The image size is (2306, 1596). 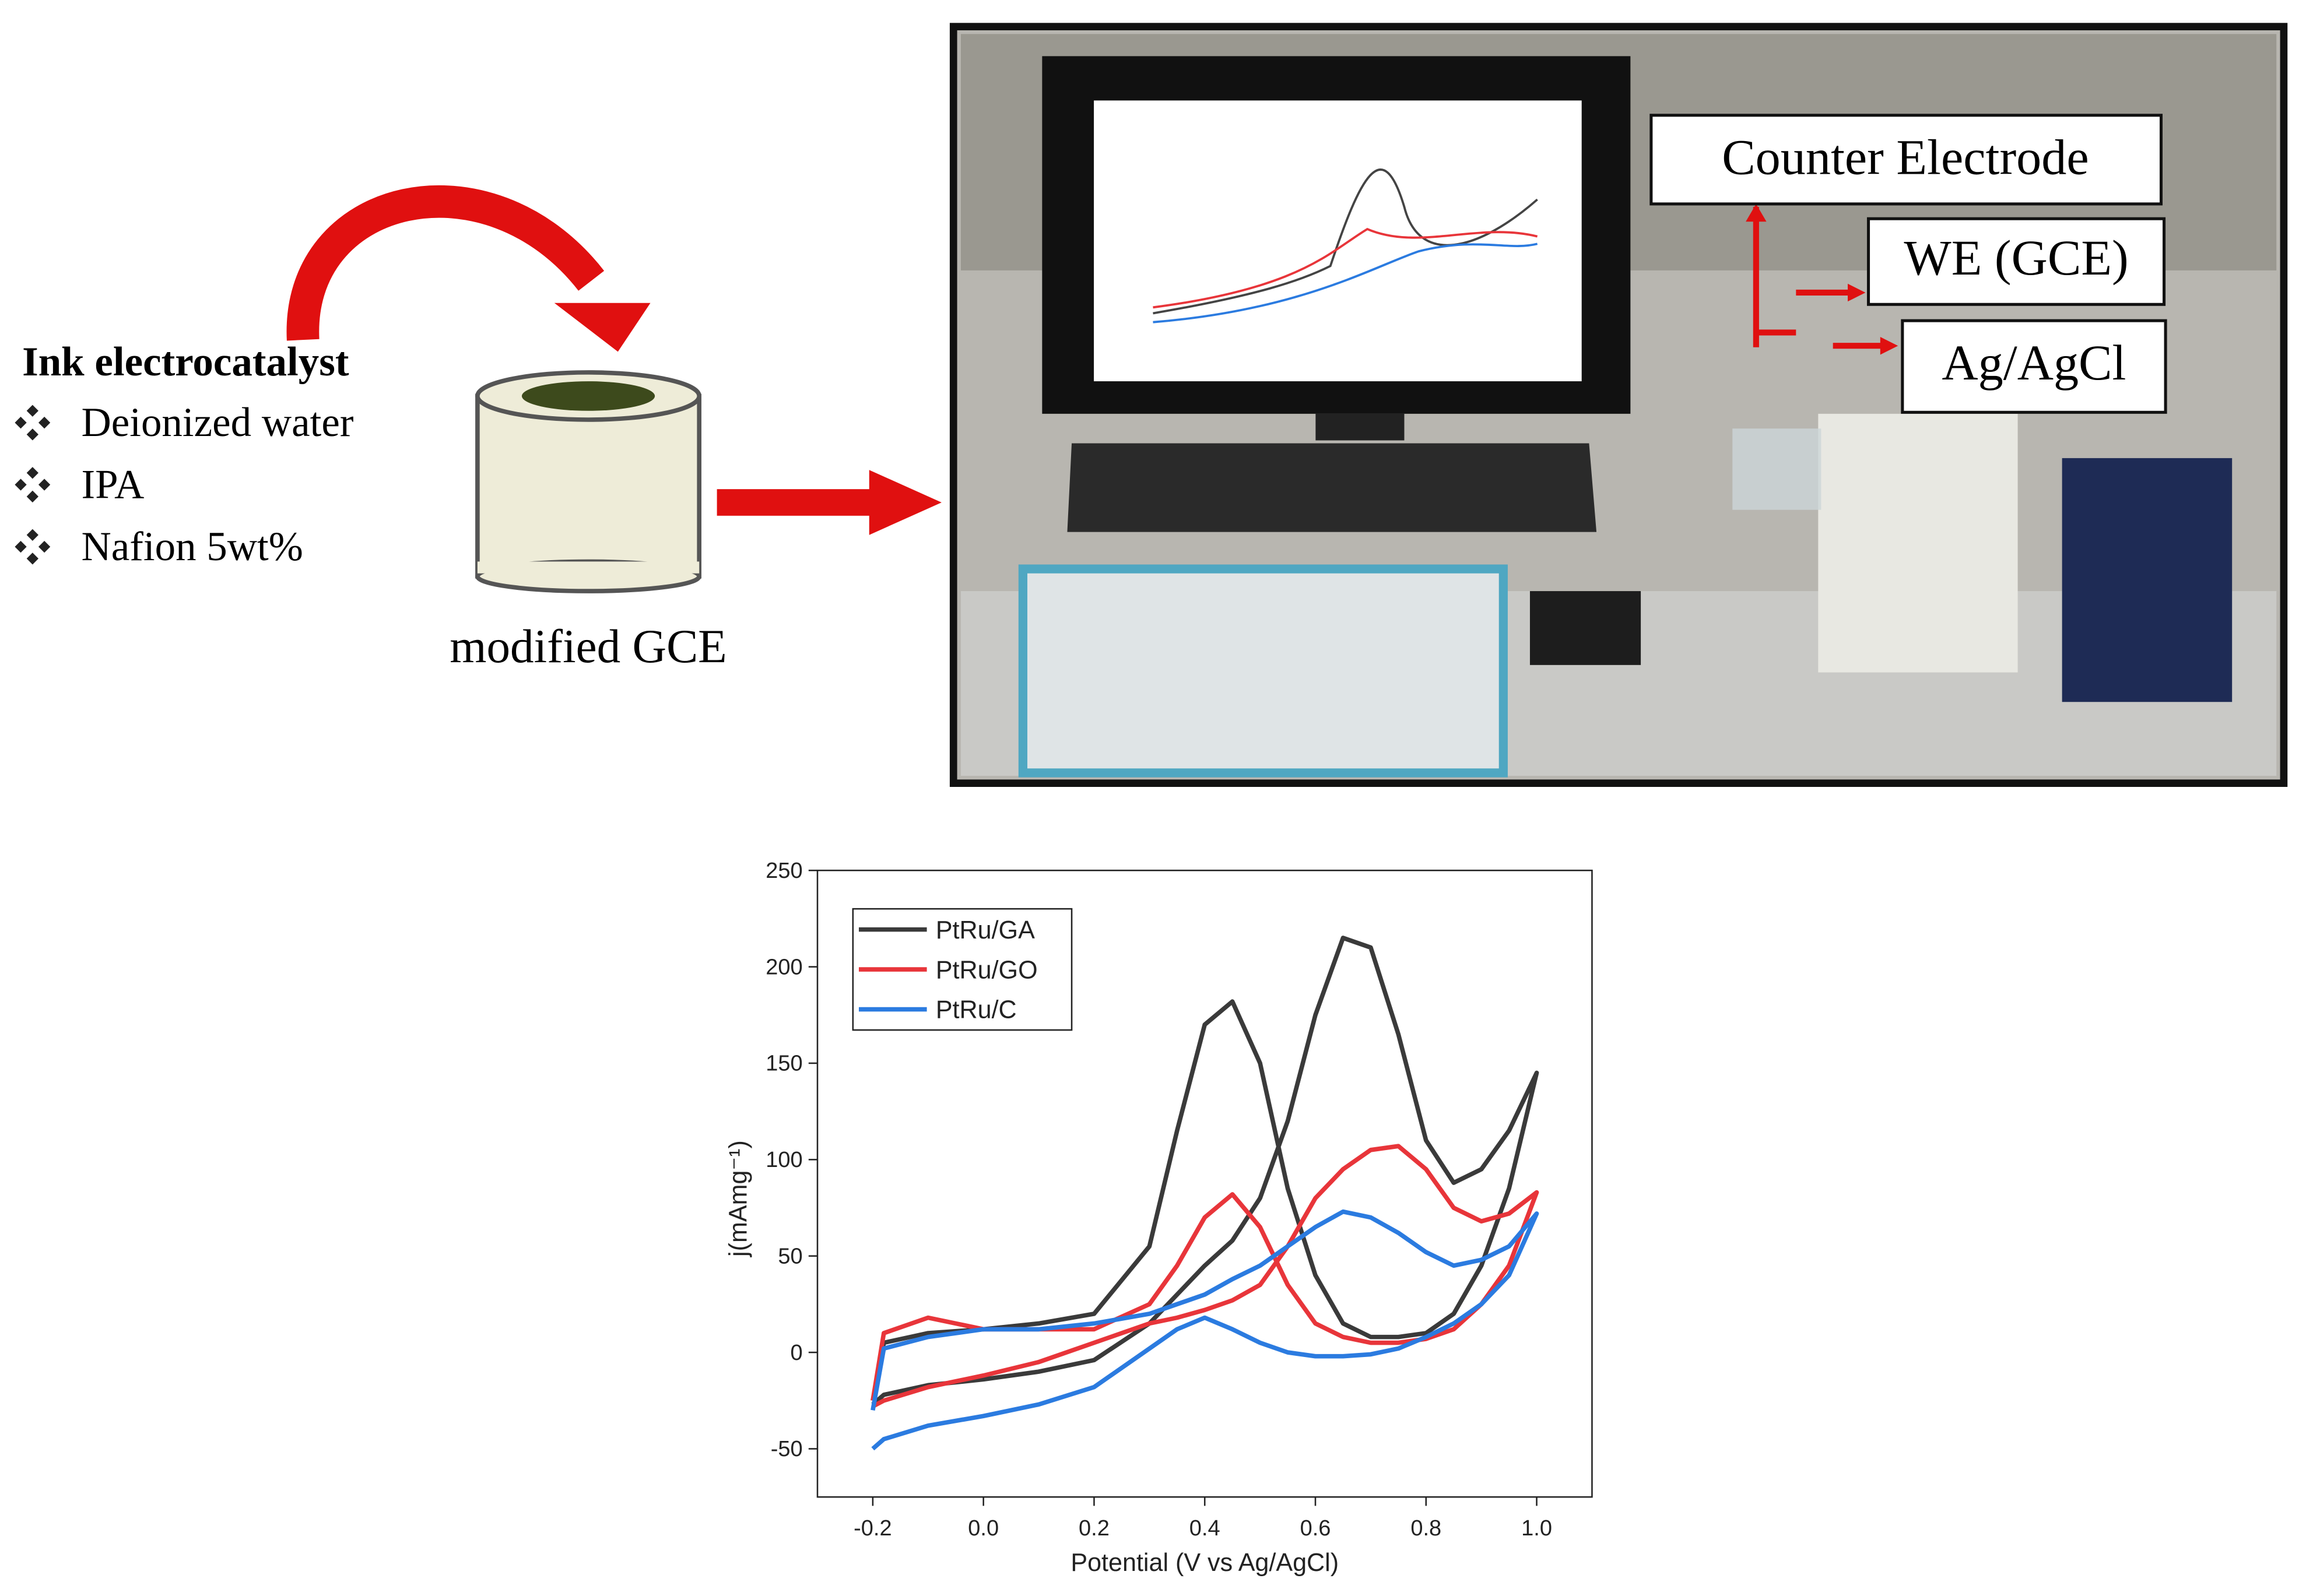 I want to click on y-tick-label: 50, so click(x=790, y=1256).